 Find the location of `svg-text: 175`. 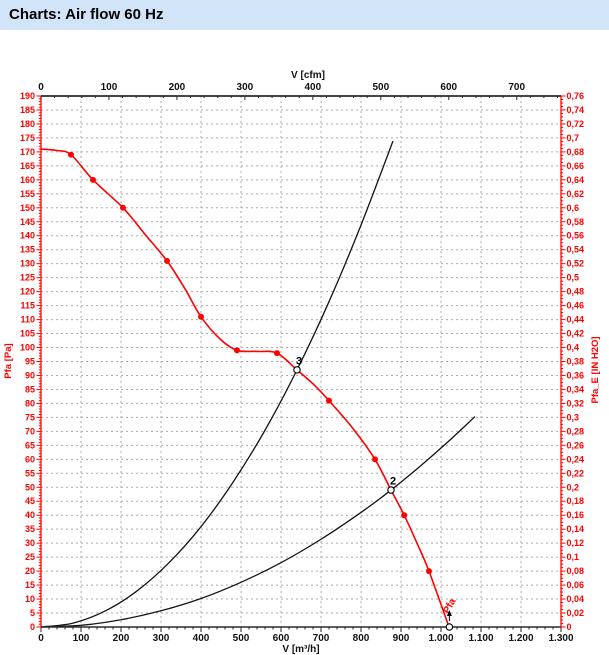

svg-text: 175 is located at coordinates (27, 138).